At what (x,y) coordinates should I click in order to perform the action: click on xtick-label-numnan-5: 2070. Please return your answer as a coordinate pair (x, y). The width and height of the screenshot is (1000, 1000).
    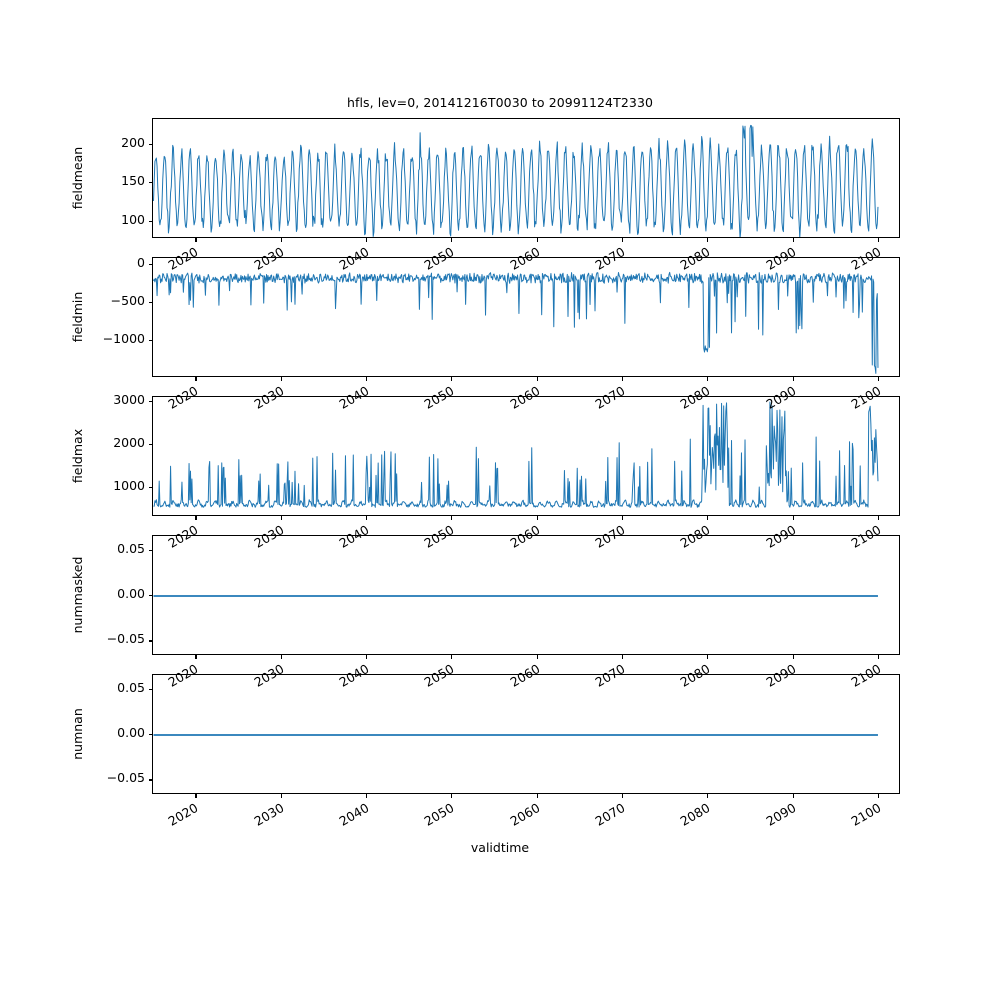
    Looking at the image, I should click on (610, 814).